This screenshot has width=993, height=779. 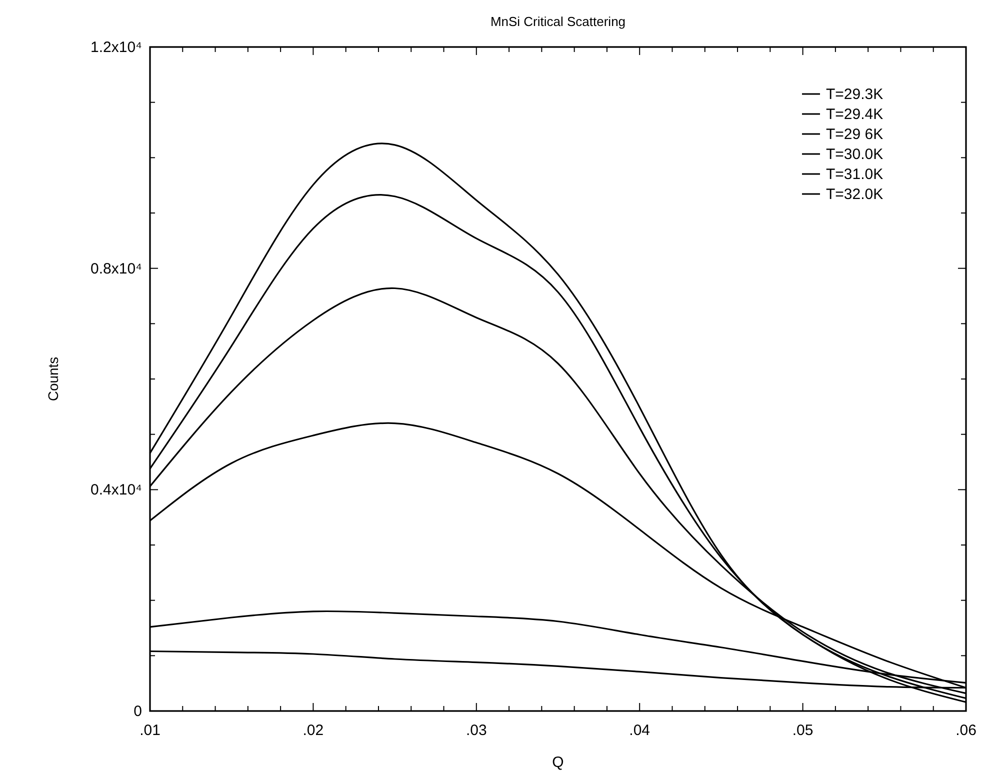 I want to click on legend-label: T=29 6K, so click(x=855, y=134).